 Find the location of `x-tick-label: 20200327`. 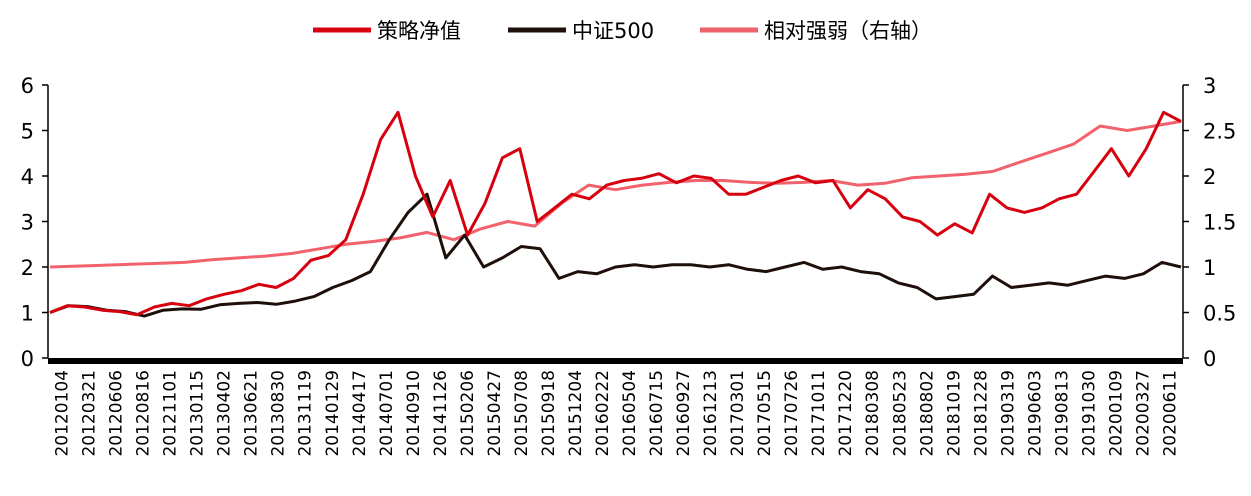

x-tick-label: 20200327 is located at coordinates (1143, 413).